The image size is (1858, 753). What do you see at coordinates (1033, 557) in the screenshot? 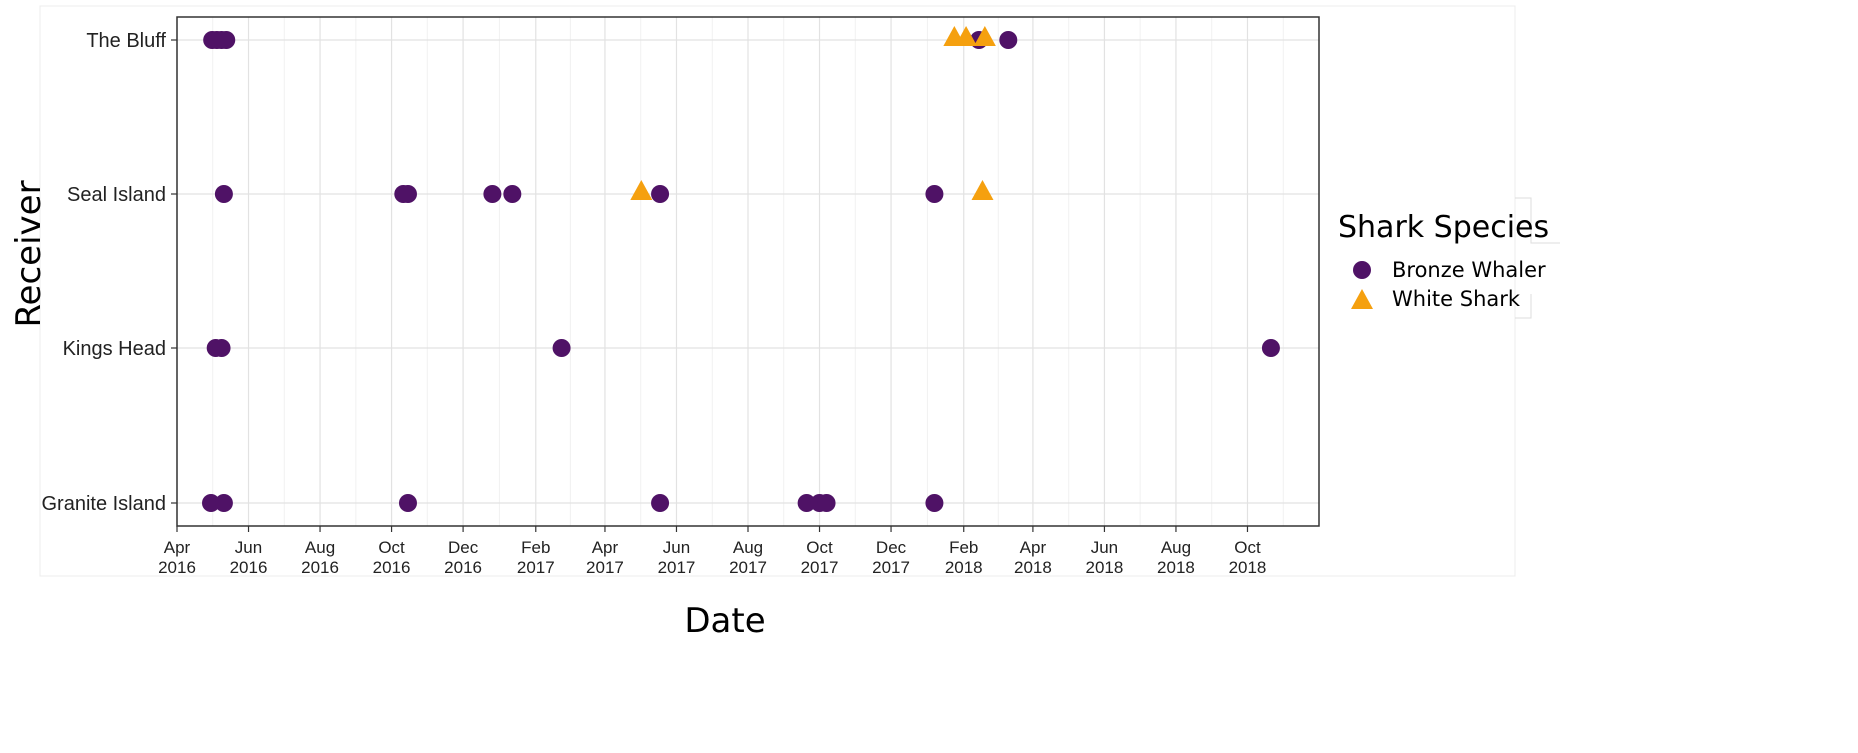
I see `x-tick-label: Apr 2018` at bounding box center [1033, 557].